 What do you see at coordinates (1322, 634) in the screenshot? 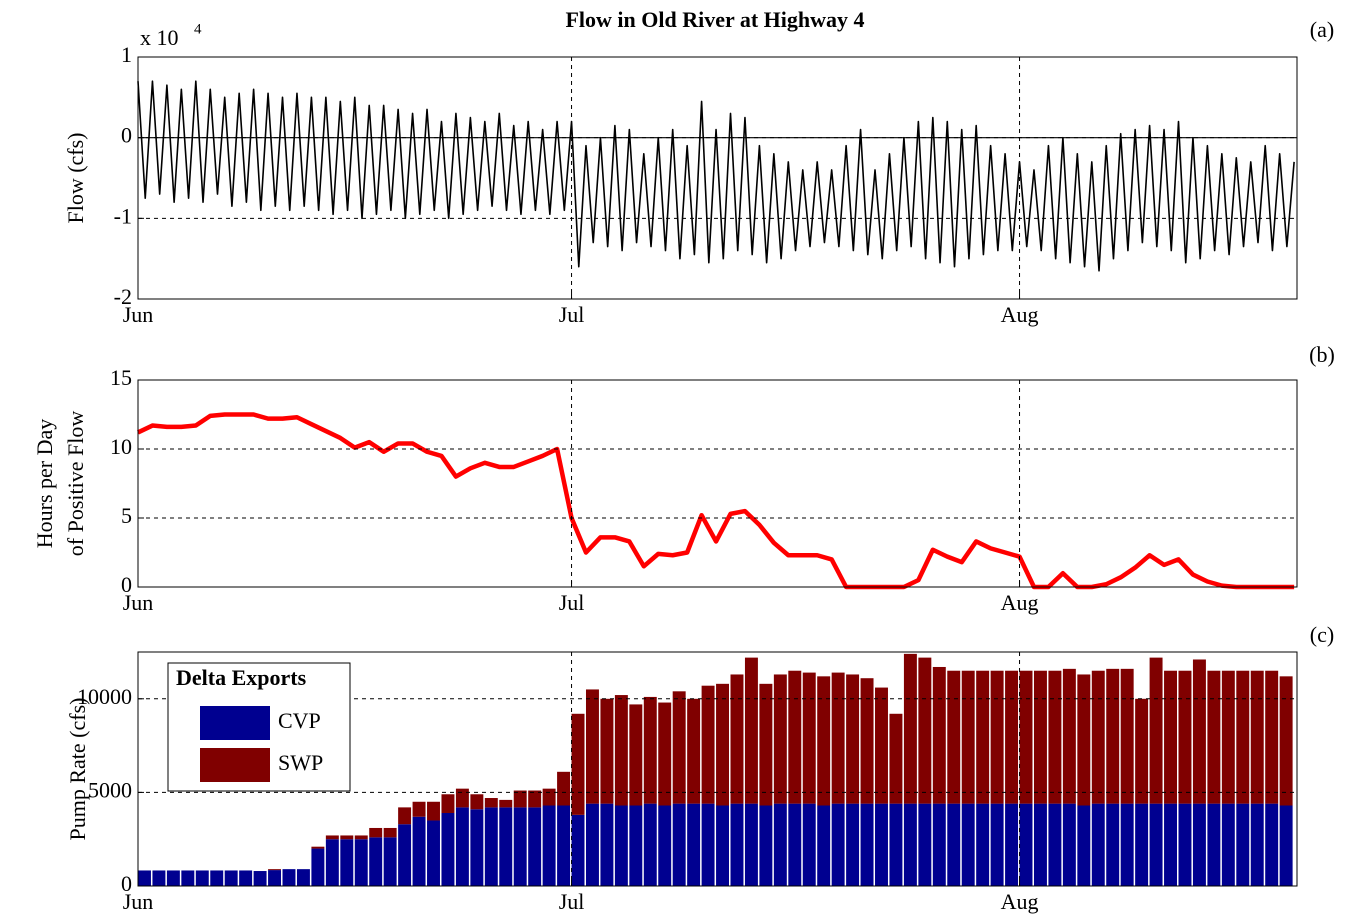
I see `panel-label: (c)` at bounding box center [1322, 634].